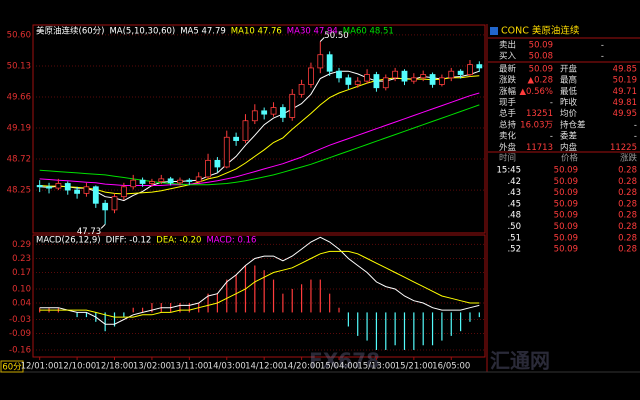 The height and width of the screenshot is (400, 640). What do you see at coordinates (414, 367) in the screenshot?
I see `x-tick-label: 15/21:00` at bounding box center [414, 367].